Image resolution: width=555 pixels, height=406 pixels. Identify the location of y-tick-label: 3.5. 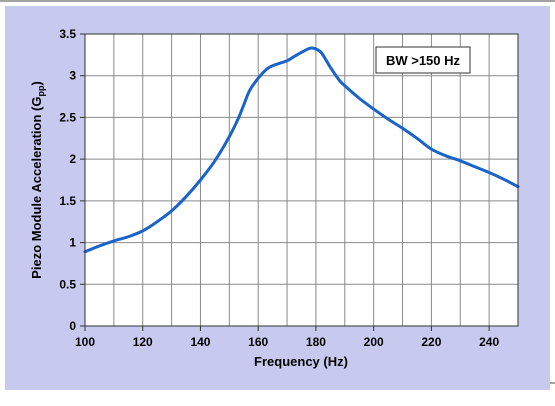
(67, 34).